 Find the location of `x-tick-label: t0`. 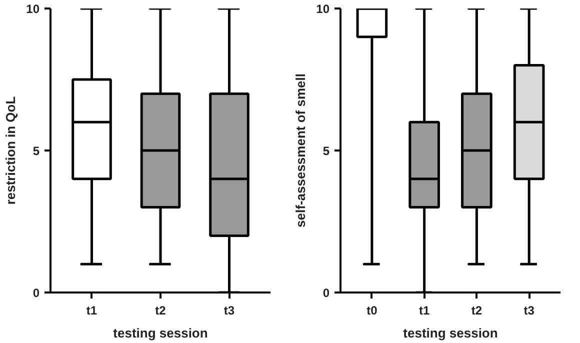

x-tick-label: t0 is located at coordinates (372, 311).